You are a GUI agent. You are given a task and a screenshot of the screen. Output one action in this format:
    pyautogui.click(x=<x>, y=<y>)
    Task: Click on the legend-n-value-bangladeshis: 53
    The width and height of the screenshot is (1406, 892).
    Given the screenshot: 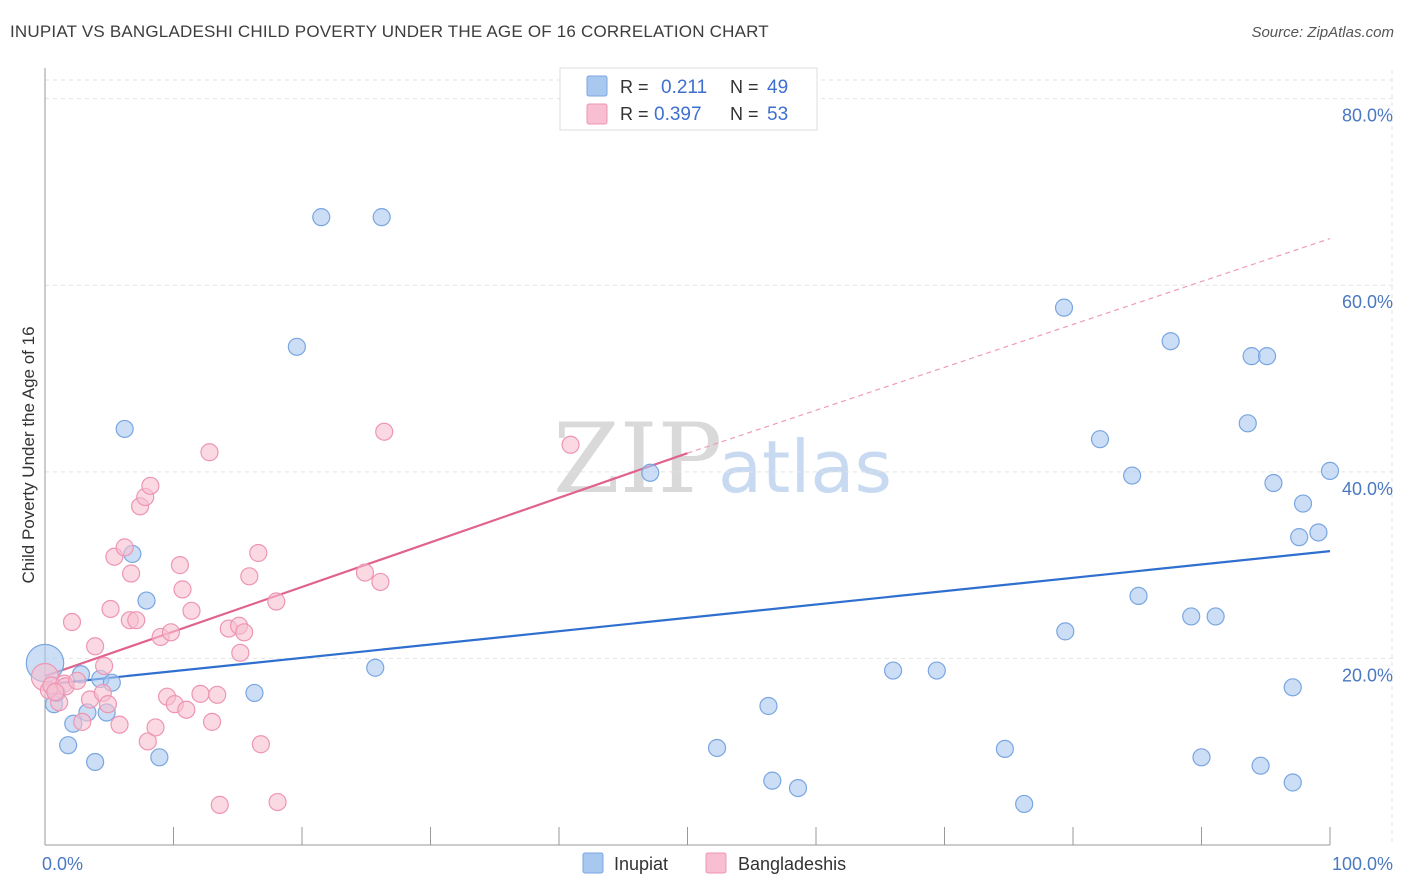 What is the action you would take?
    pyautogui.click(x=777, y=114)
    